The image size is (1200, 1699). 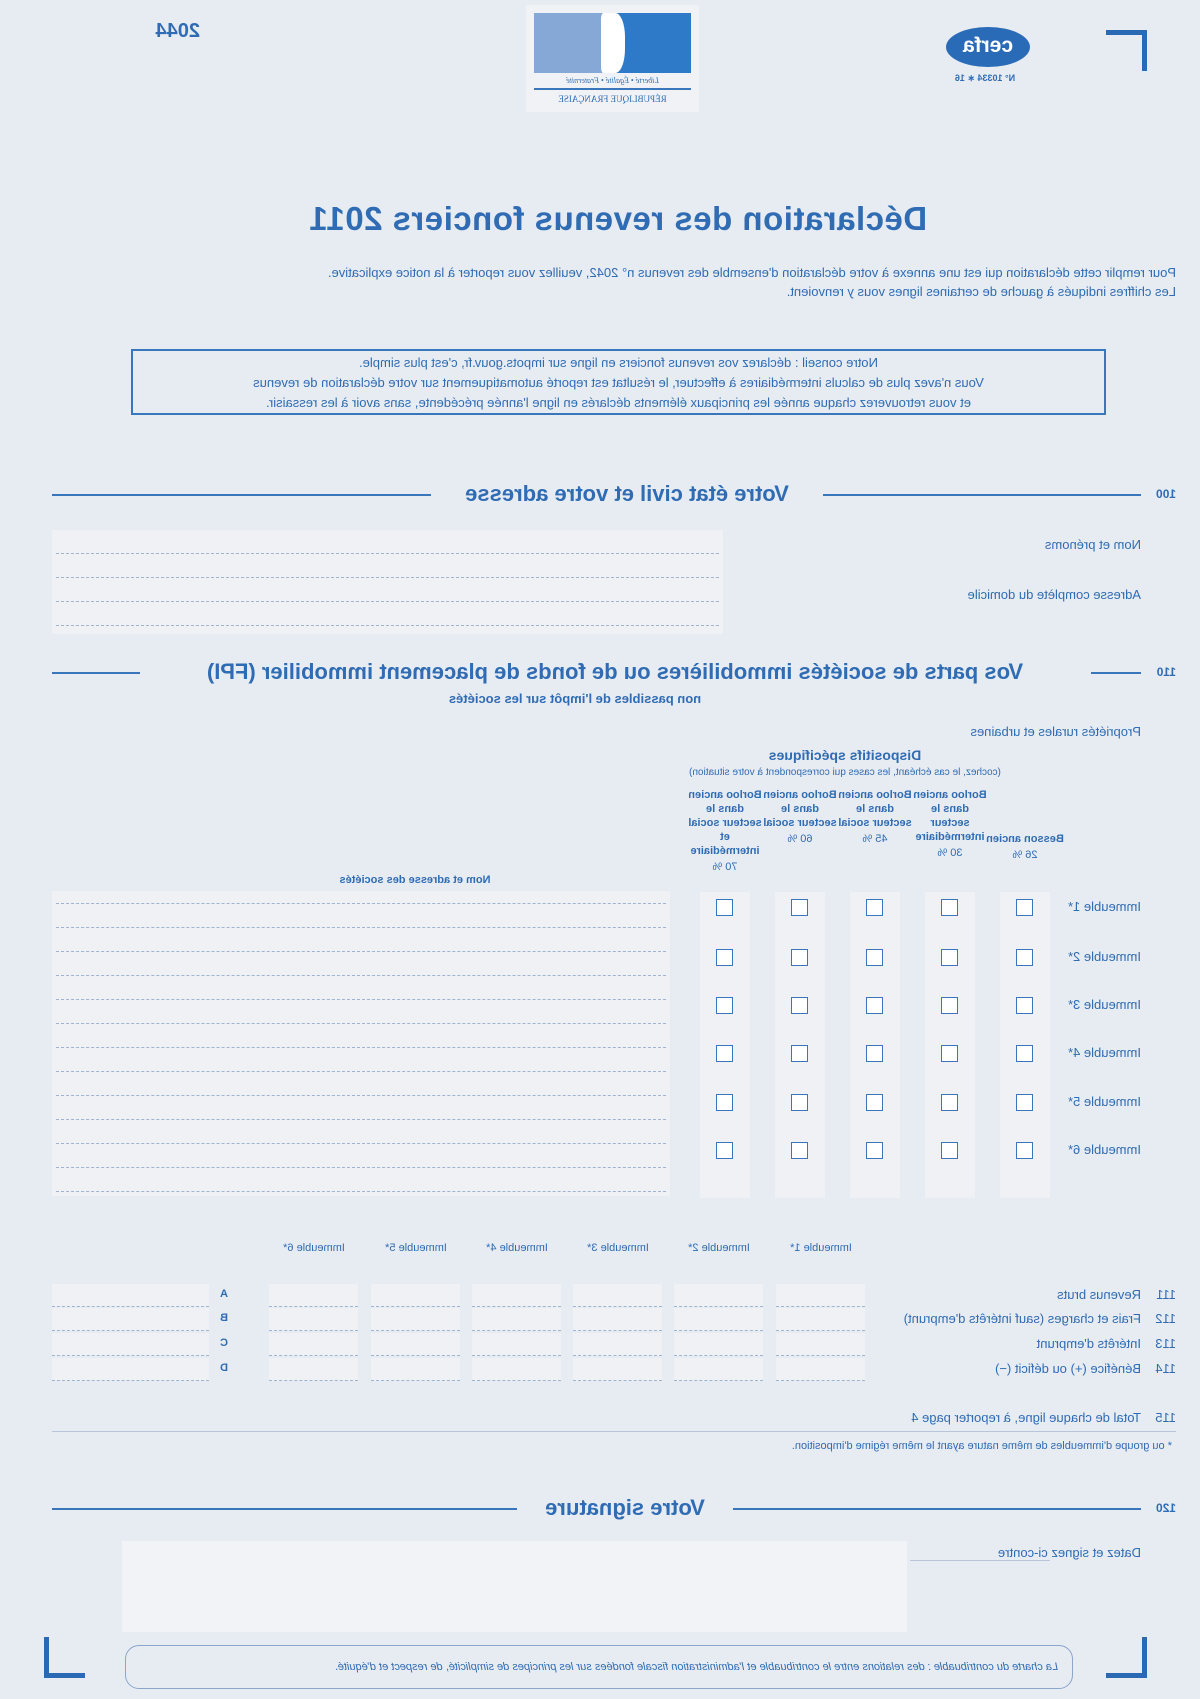 What do you see at coordinates (224, 1318) in the screenshot?
I see `row-letter: B` at bounding box center [224, 1318].